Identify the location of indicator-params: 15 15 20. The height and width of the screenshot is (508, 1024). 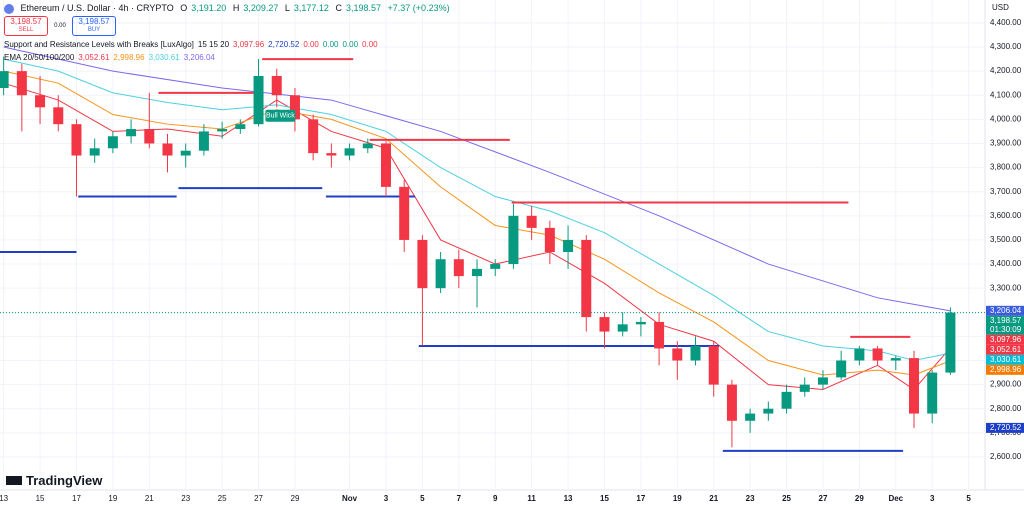
(213, 44).